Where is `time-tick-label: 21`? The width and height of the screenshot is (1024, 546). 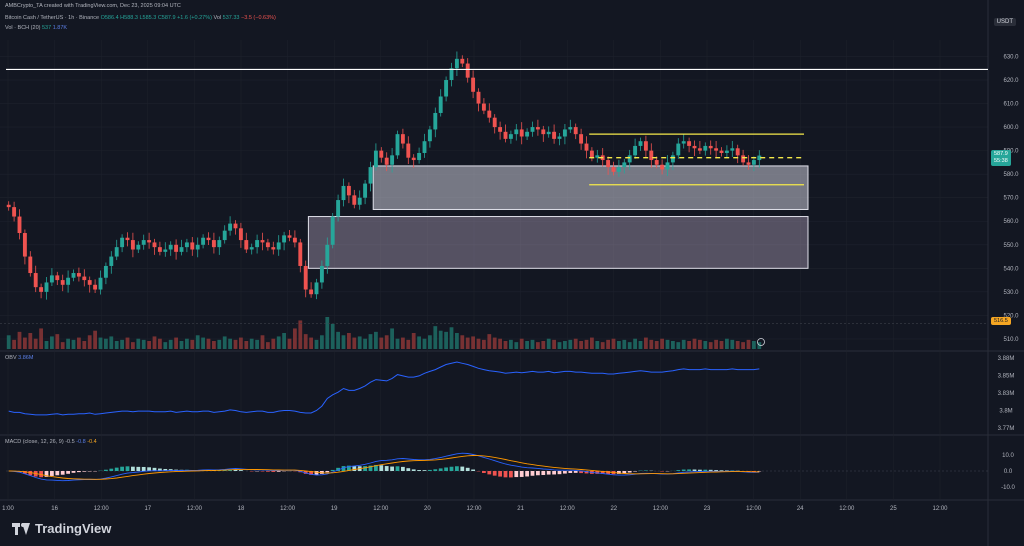
time-tick-label: 21 is located at coordinates (520, 509).